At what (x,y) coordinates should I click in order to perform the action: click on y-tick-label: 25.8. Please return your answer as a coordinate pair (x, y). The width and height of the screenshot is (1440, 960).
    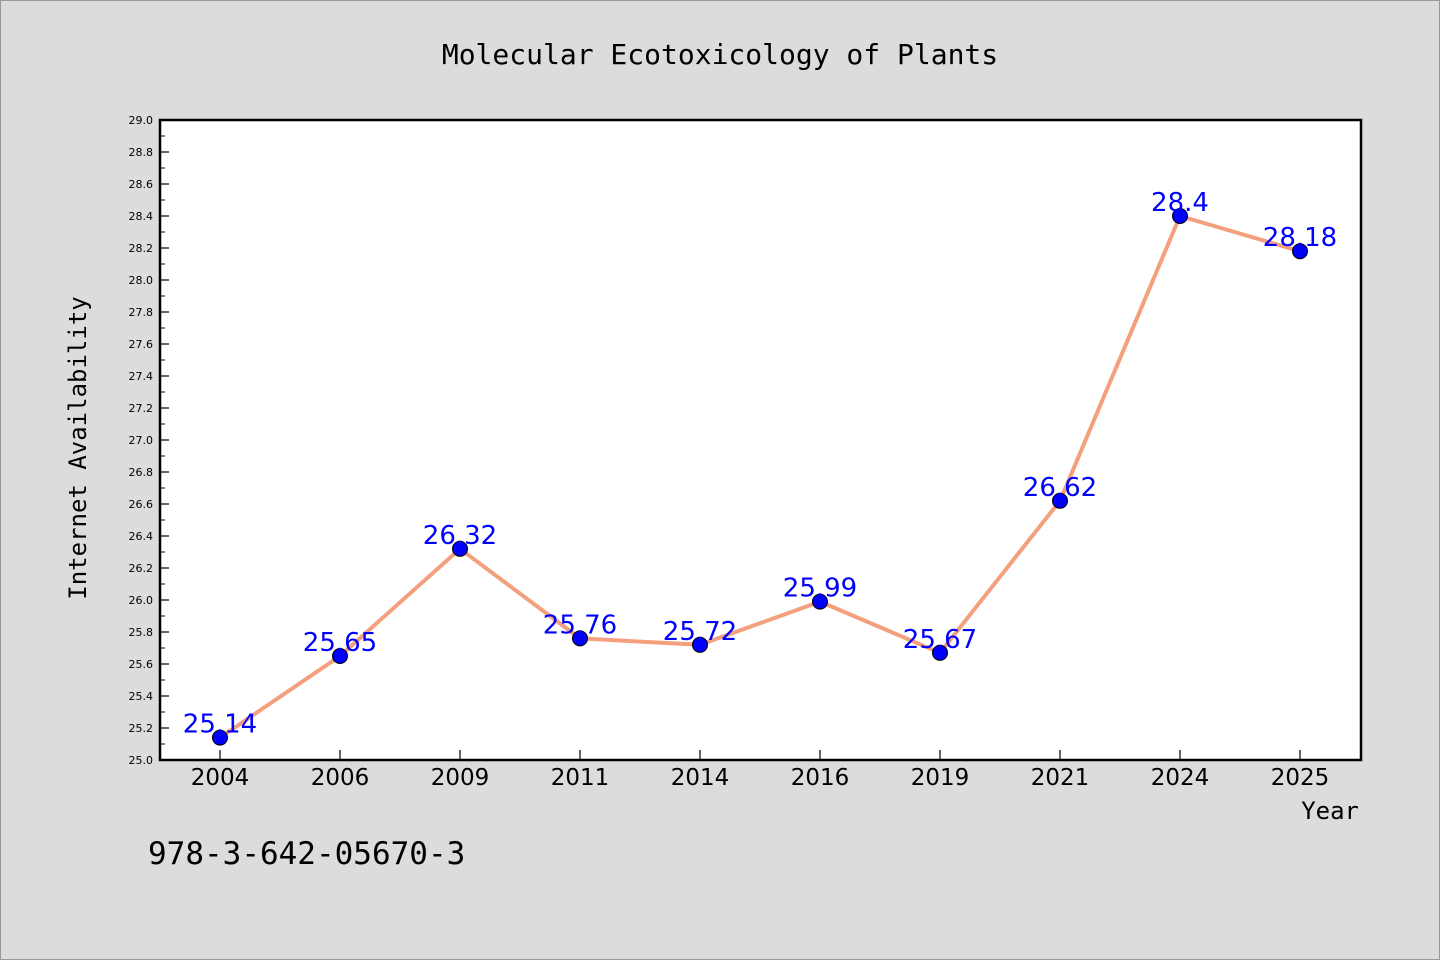
    Looking at the image, I should click on (141, 632).